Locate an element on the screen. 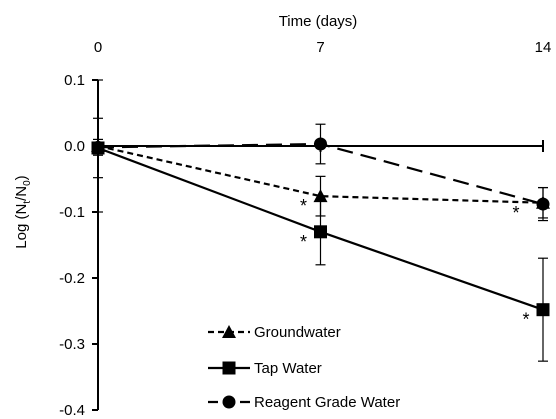  y-tick-label: -0.3 is located at coordinates (72, 344).